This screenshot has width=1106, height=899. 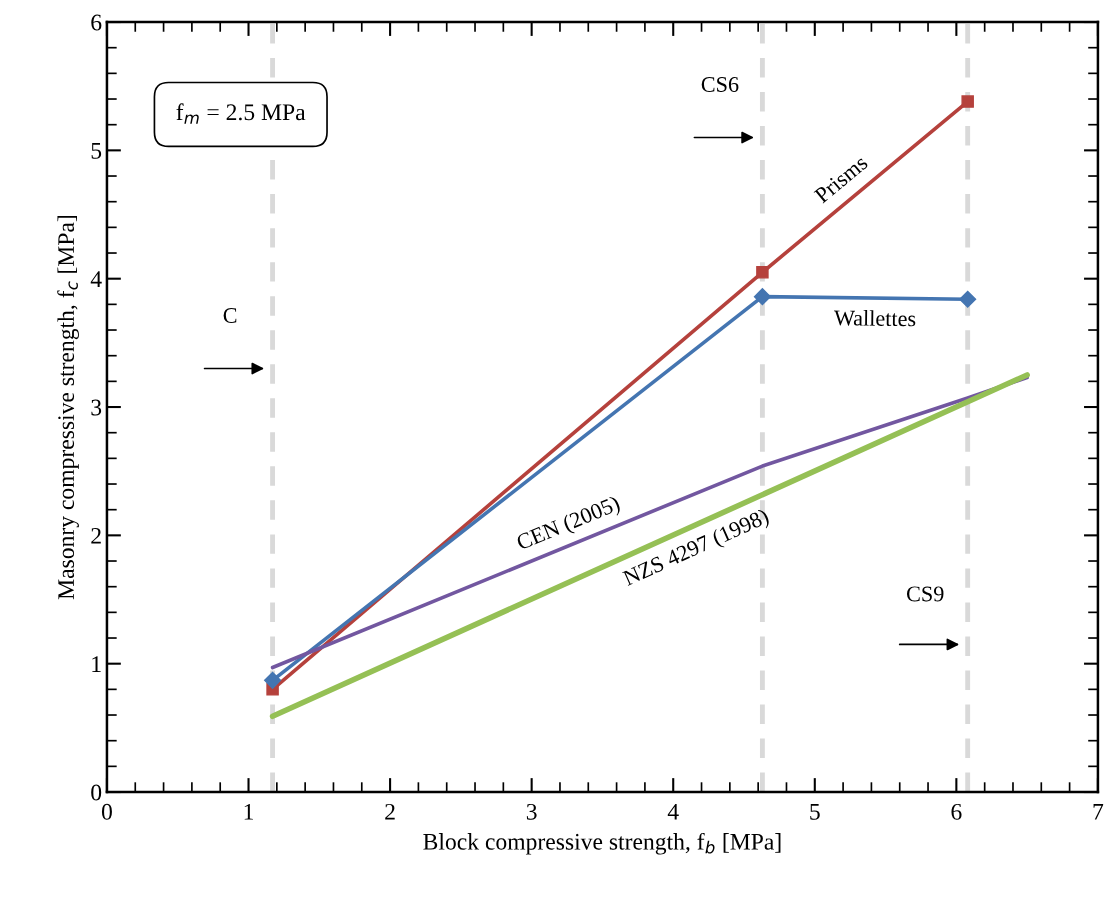 What do you see at coordinates (96, 407) in the screenshot?
I see `y-tick-label: 3` at bounding box center [96, 407].